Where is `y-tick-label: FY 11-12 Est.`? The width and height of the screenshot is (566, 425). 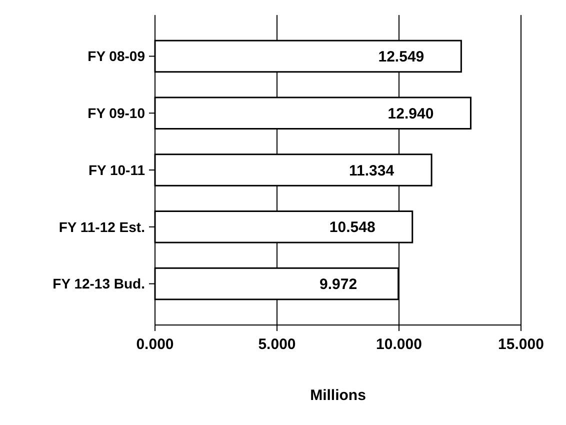
y-tick-label: FY 11-12 Est. is located at coordinates (101, 226).